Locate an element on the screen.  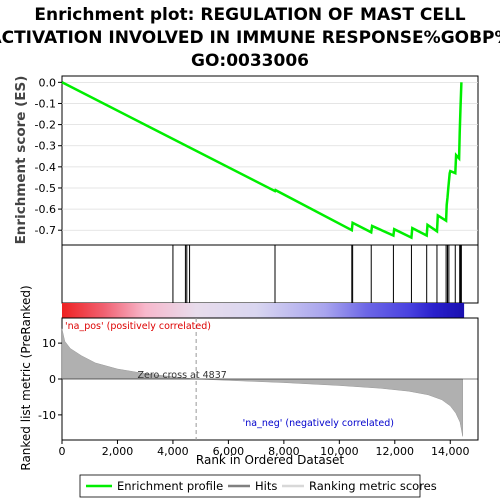
neg-correlated-label: 'na_neg' (negatively correlated) is located at coordinates (318, 423).